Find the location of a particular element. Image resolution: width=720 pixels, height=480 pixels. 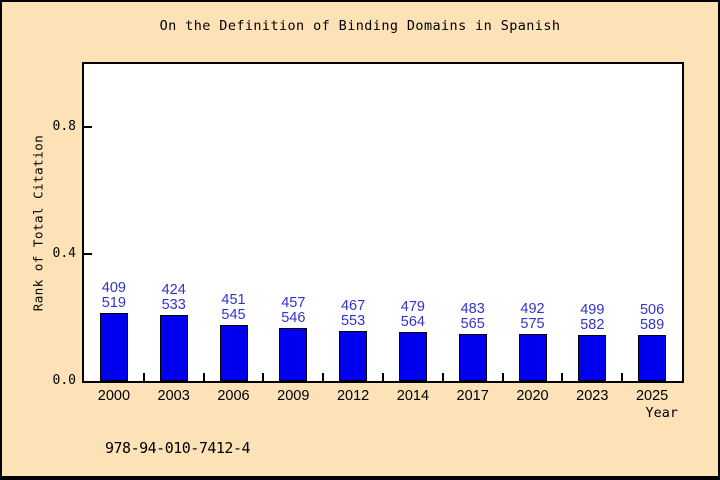

bar-value-label: 424 533 is located at coordinates (174, 298).